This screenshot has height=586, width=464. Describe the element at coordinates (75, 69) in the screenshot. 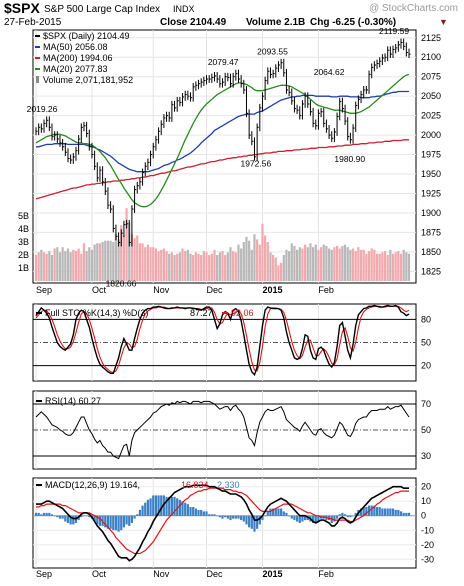

I see `legend-ma20: MA(20) 2077.83` at that location.